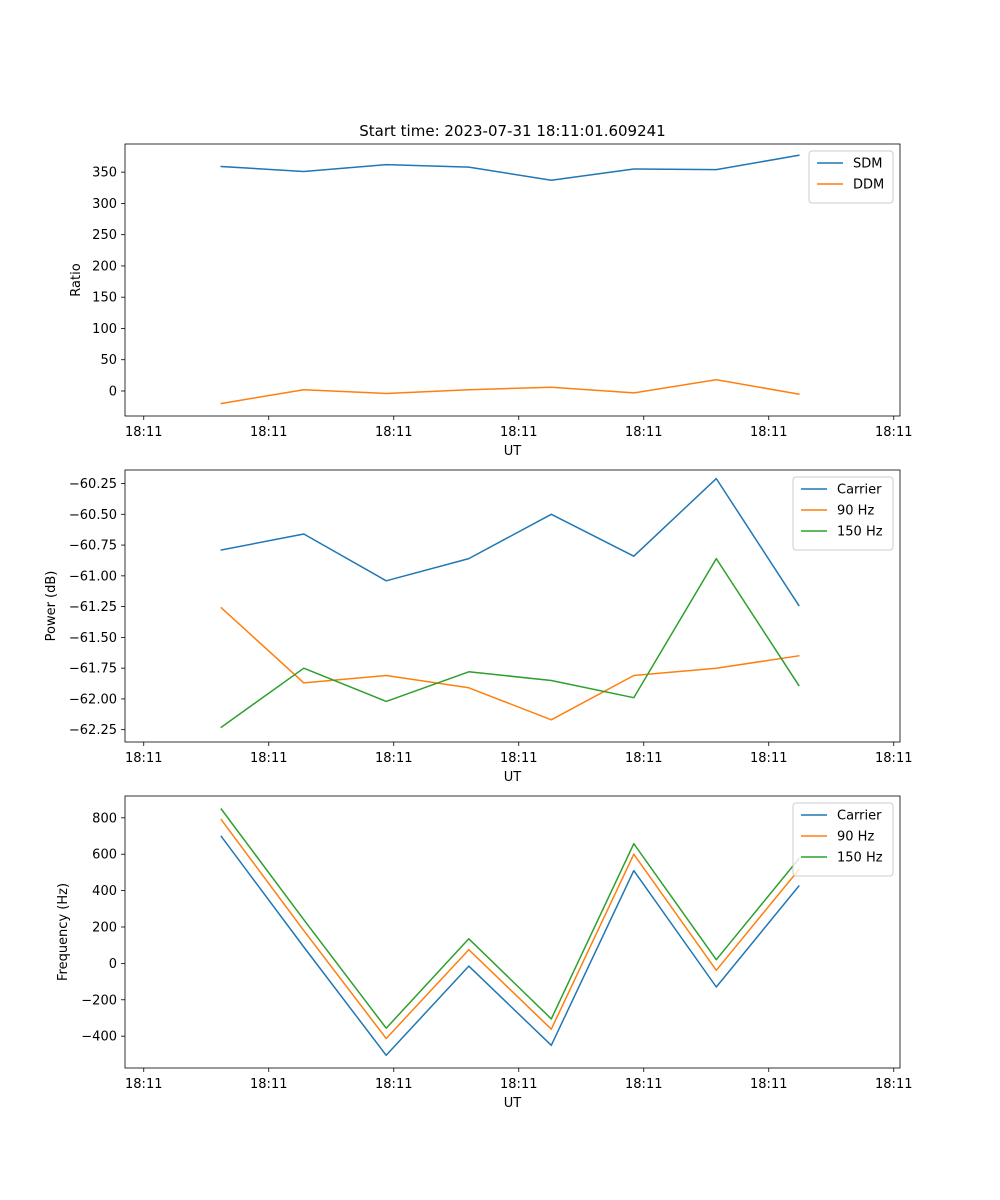 This screenshot has height=1200, width=1000. I want to click on legend: SDM DDM, so click(851, 177).